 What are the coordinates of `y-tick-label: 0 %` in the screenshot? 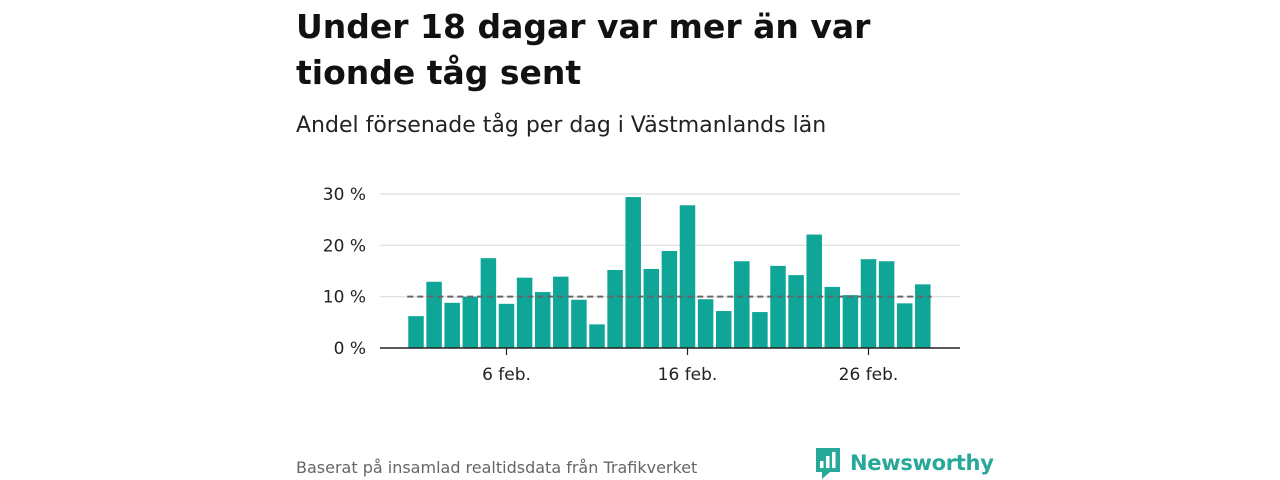 It's located at (350, 349).